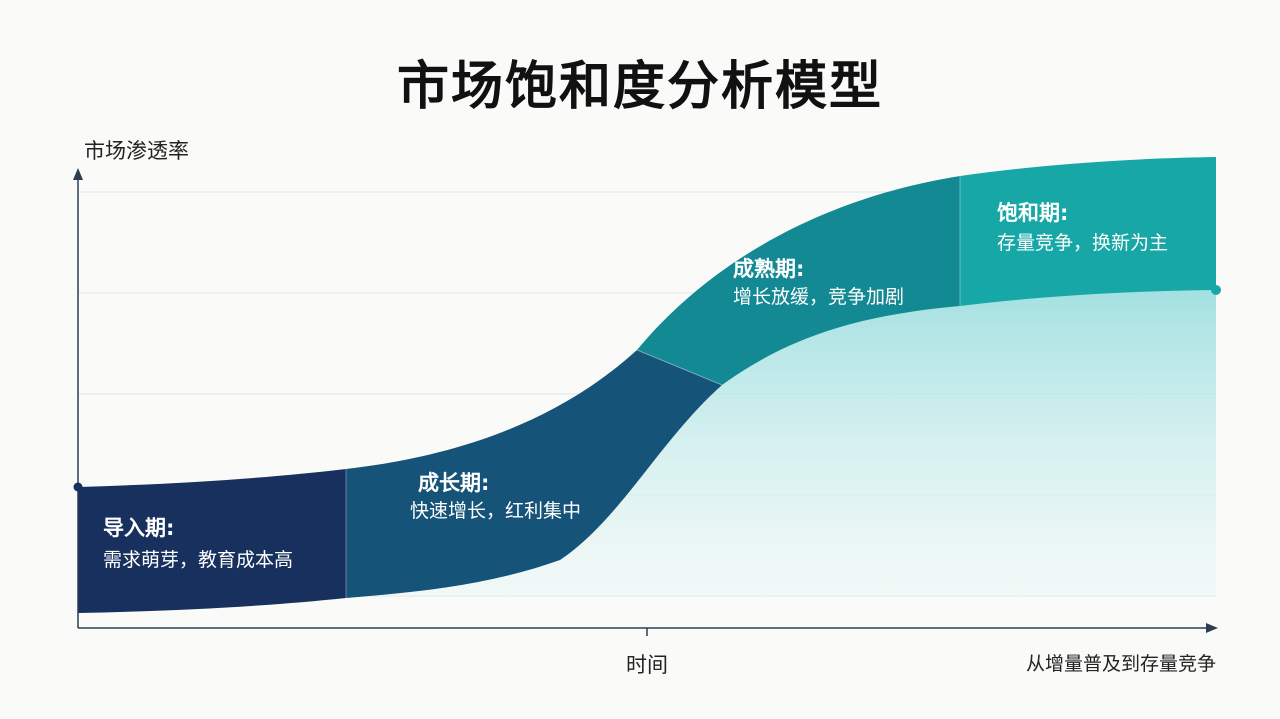  I want to click on stage-band-introduction, so click(212, 541).